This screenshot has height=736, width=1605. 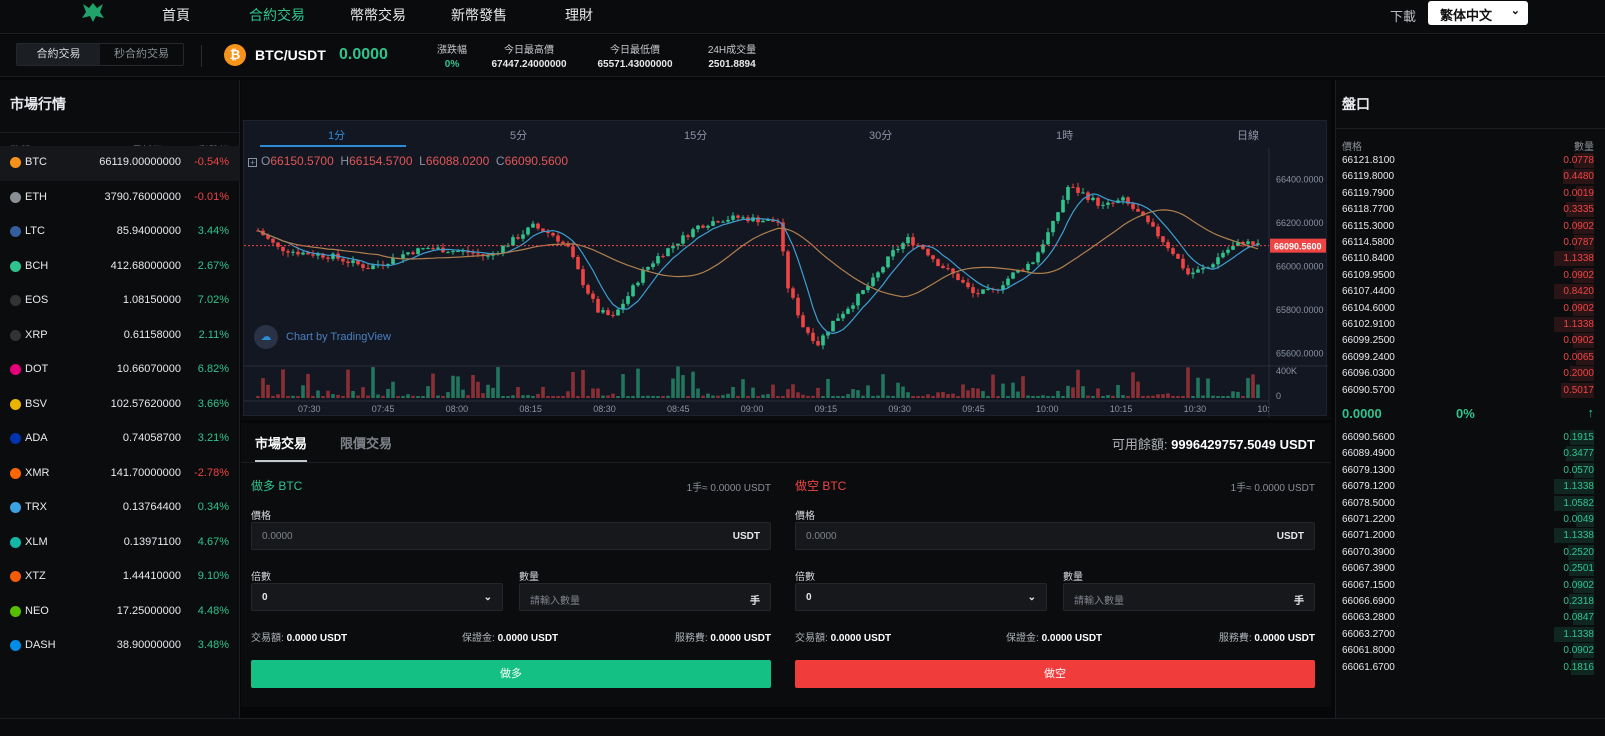 I want to click on market-row: EOS 1.08150000 7.02%, so click(x=120, y=301).